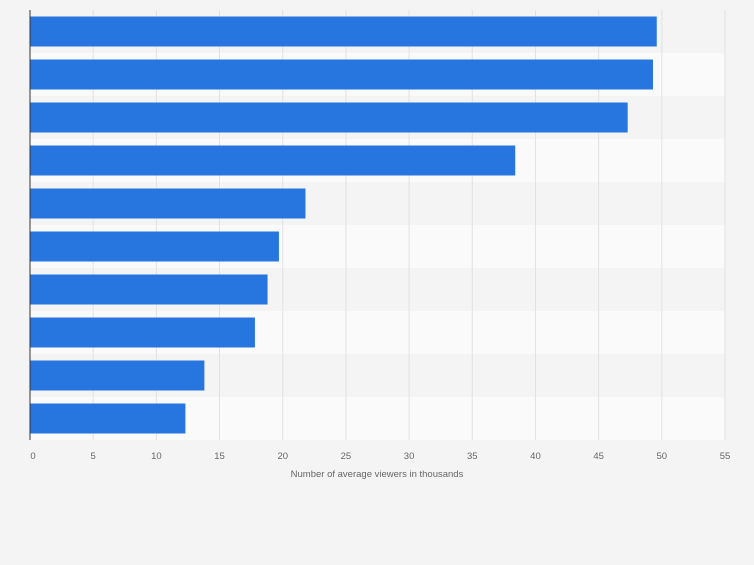 The width and height of the screenshot is (754, 565). I want to click on x-tick-label: 5, so click(93, 456).